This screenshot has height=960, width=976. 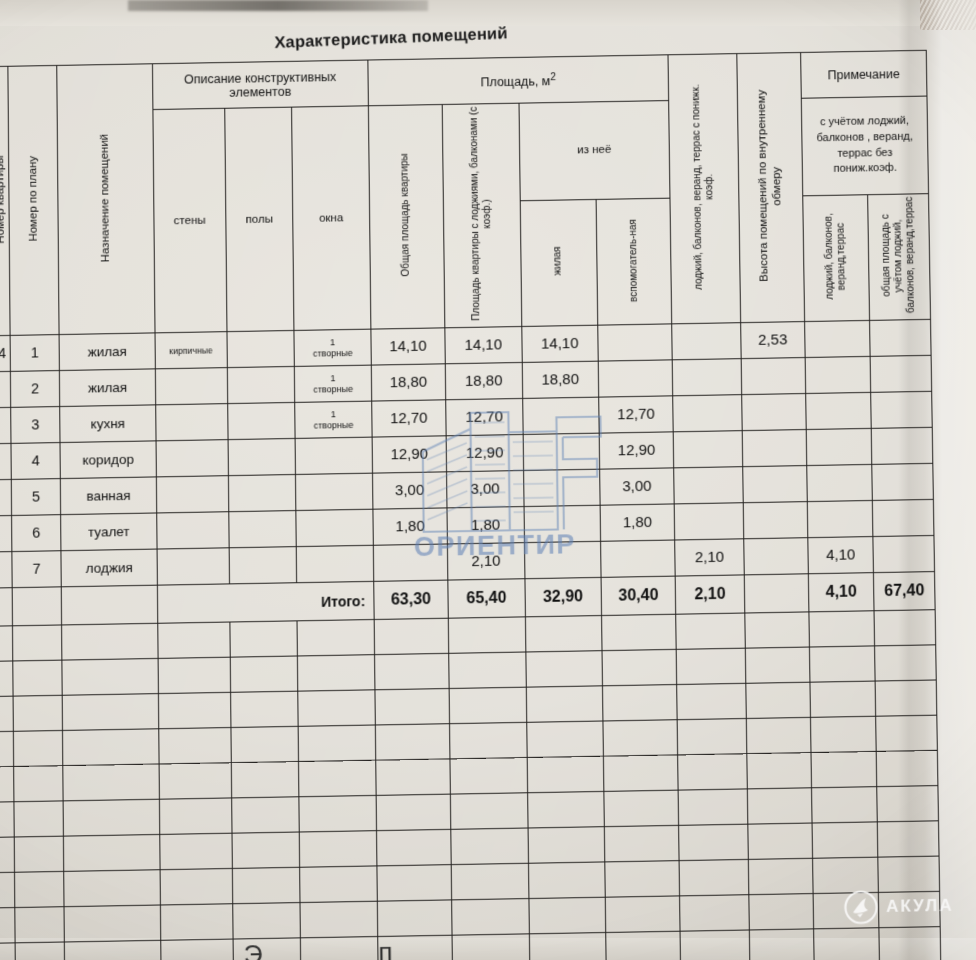 I want to click on th-area-sup: 2, so click(x=553, y=77).